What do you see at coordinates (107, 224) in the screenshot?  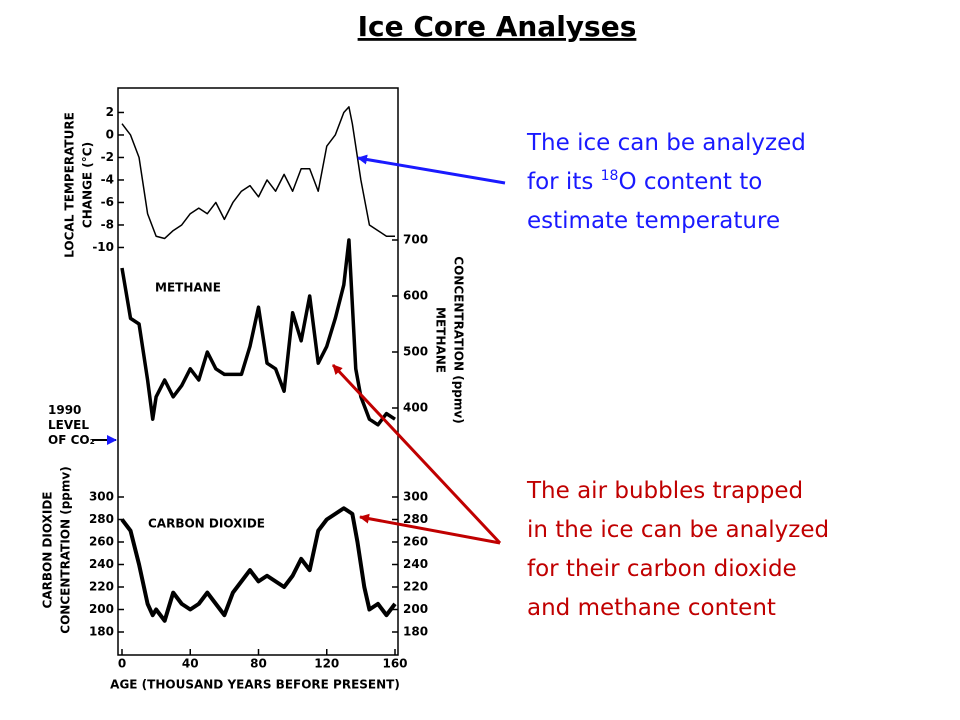 I see `y-tick-label: -8` at bounding box center [107, 224].